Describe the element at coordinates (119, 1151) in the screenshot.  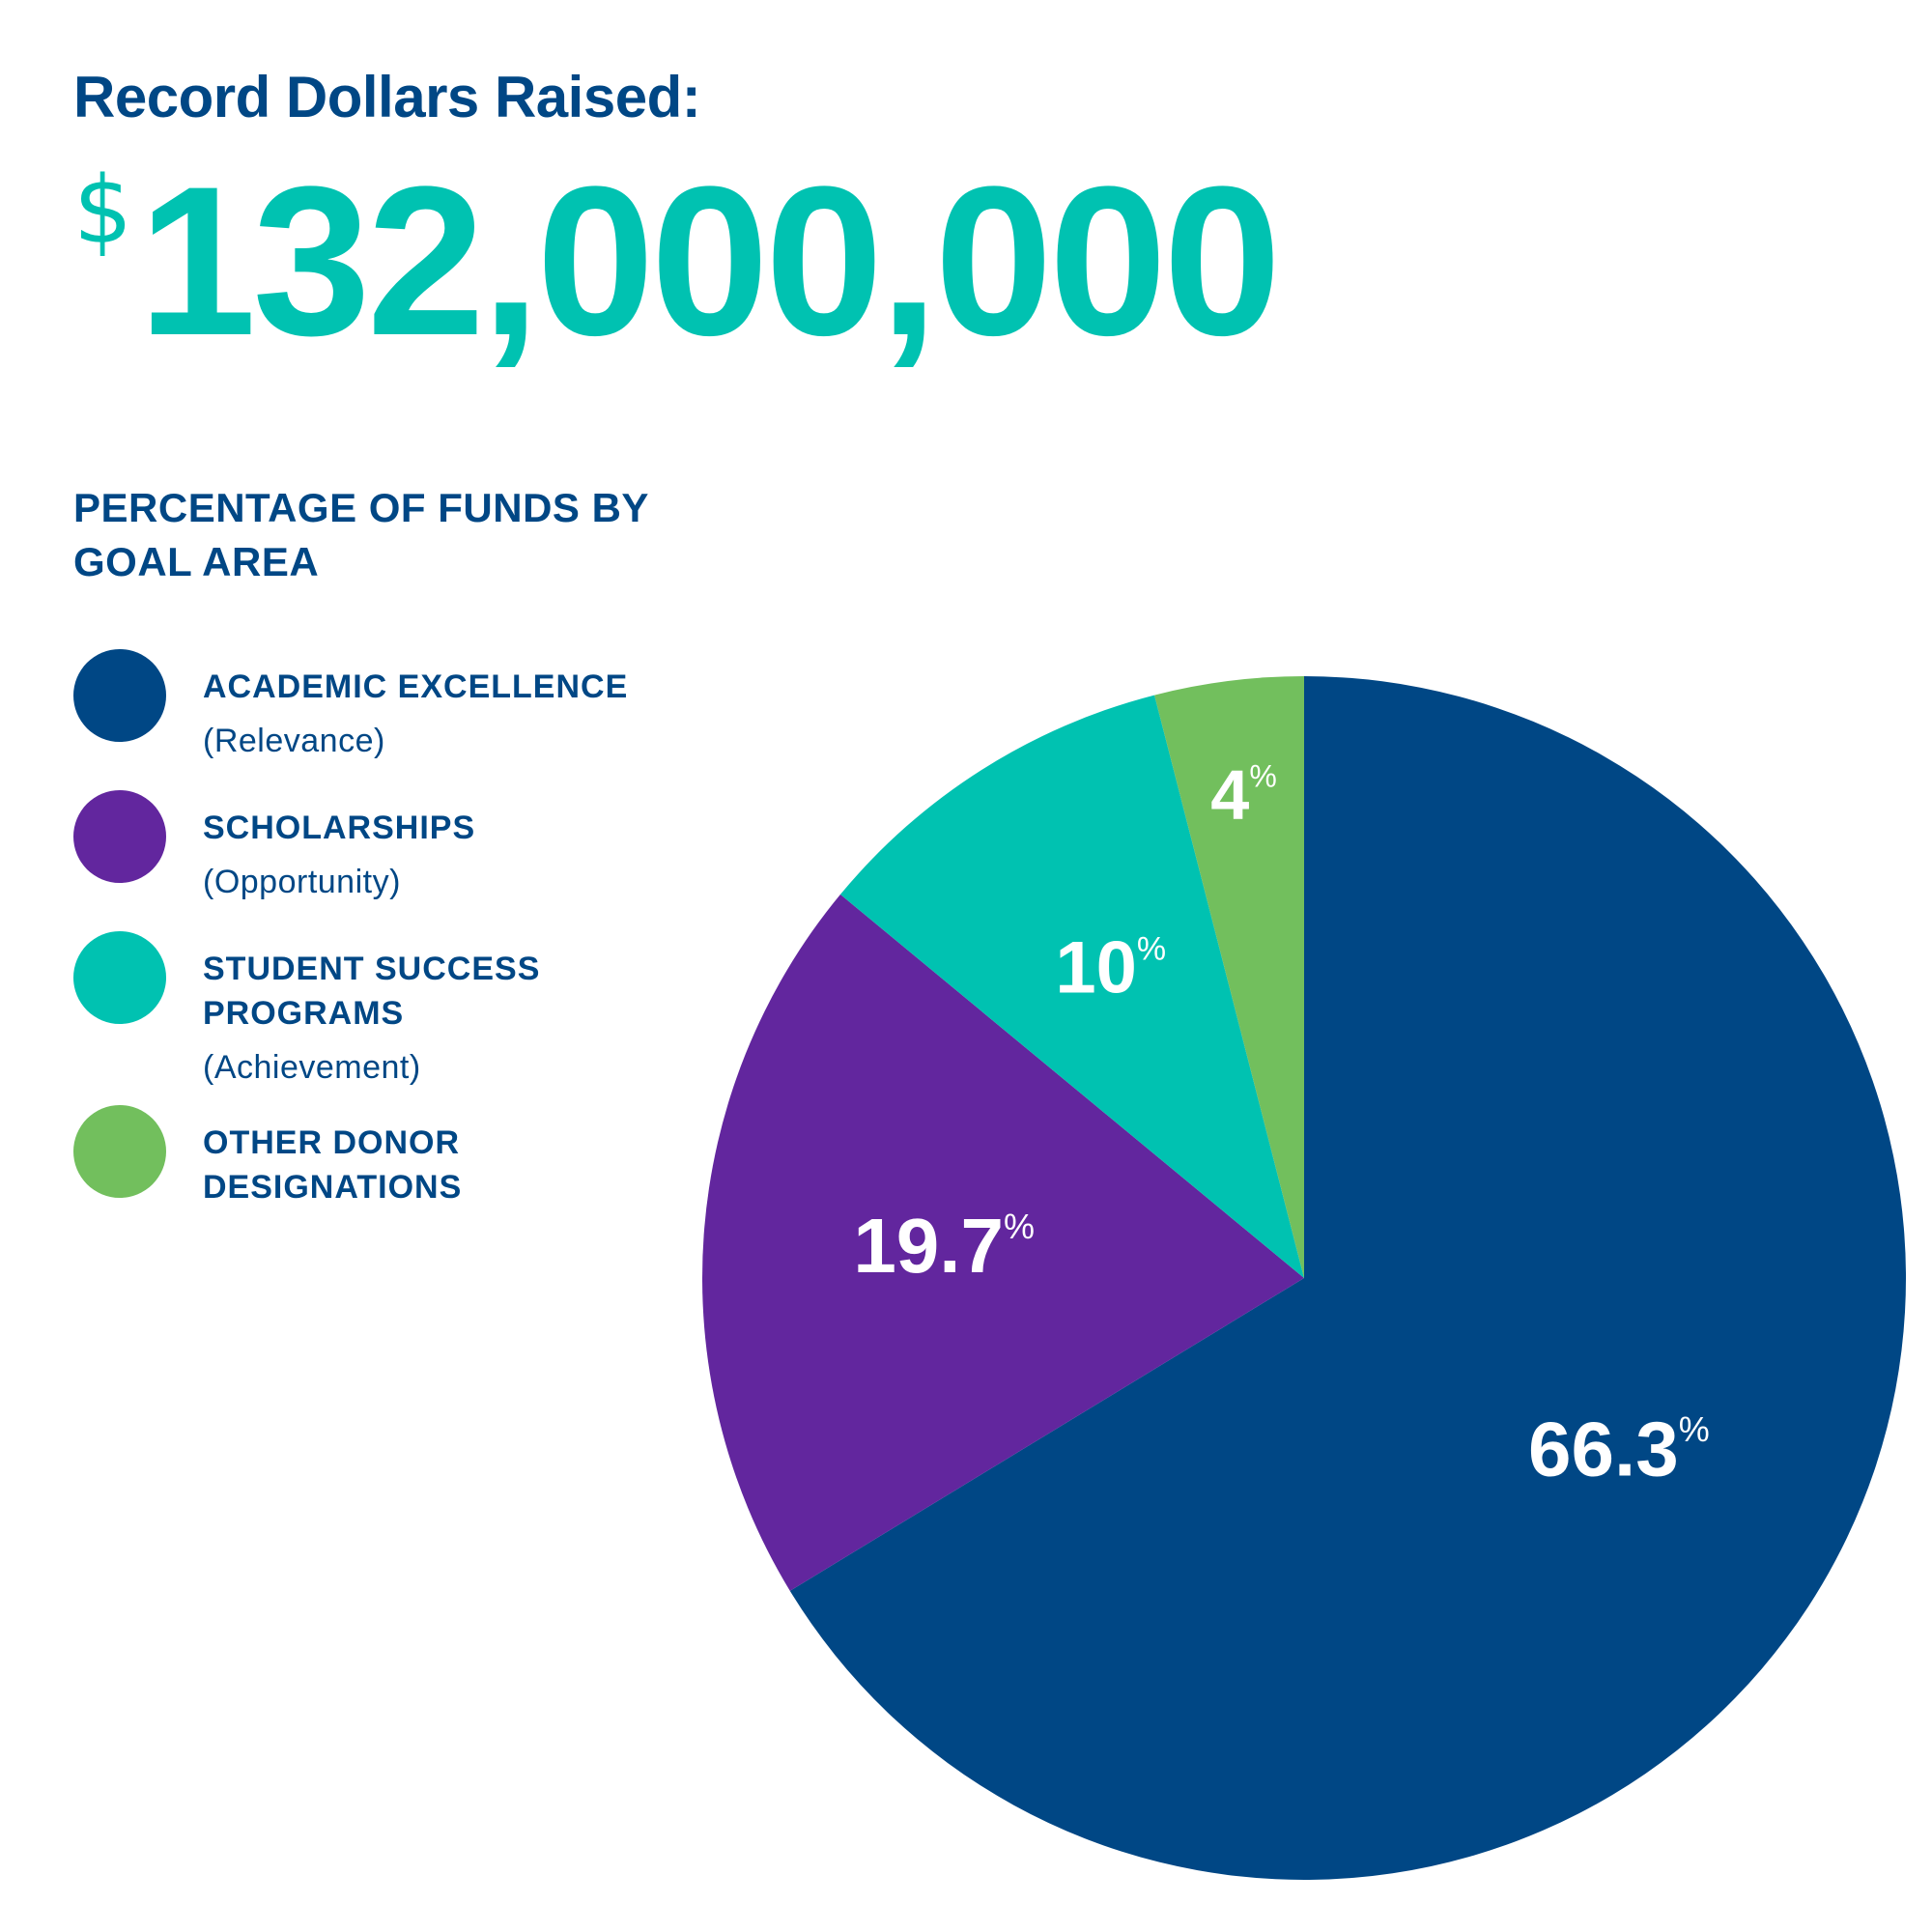
I see `legend-swatch-other-donor` at that location.